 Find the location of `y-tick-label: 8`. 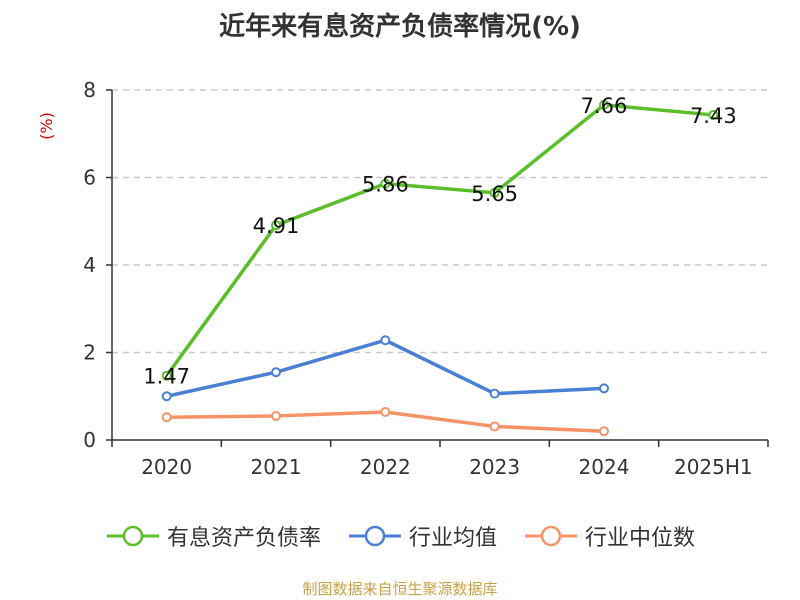

y-tick-label: 8 is located at coordinates (89, 90).